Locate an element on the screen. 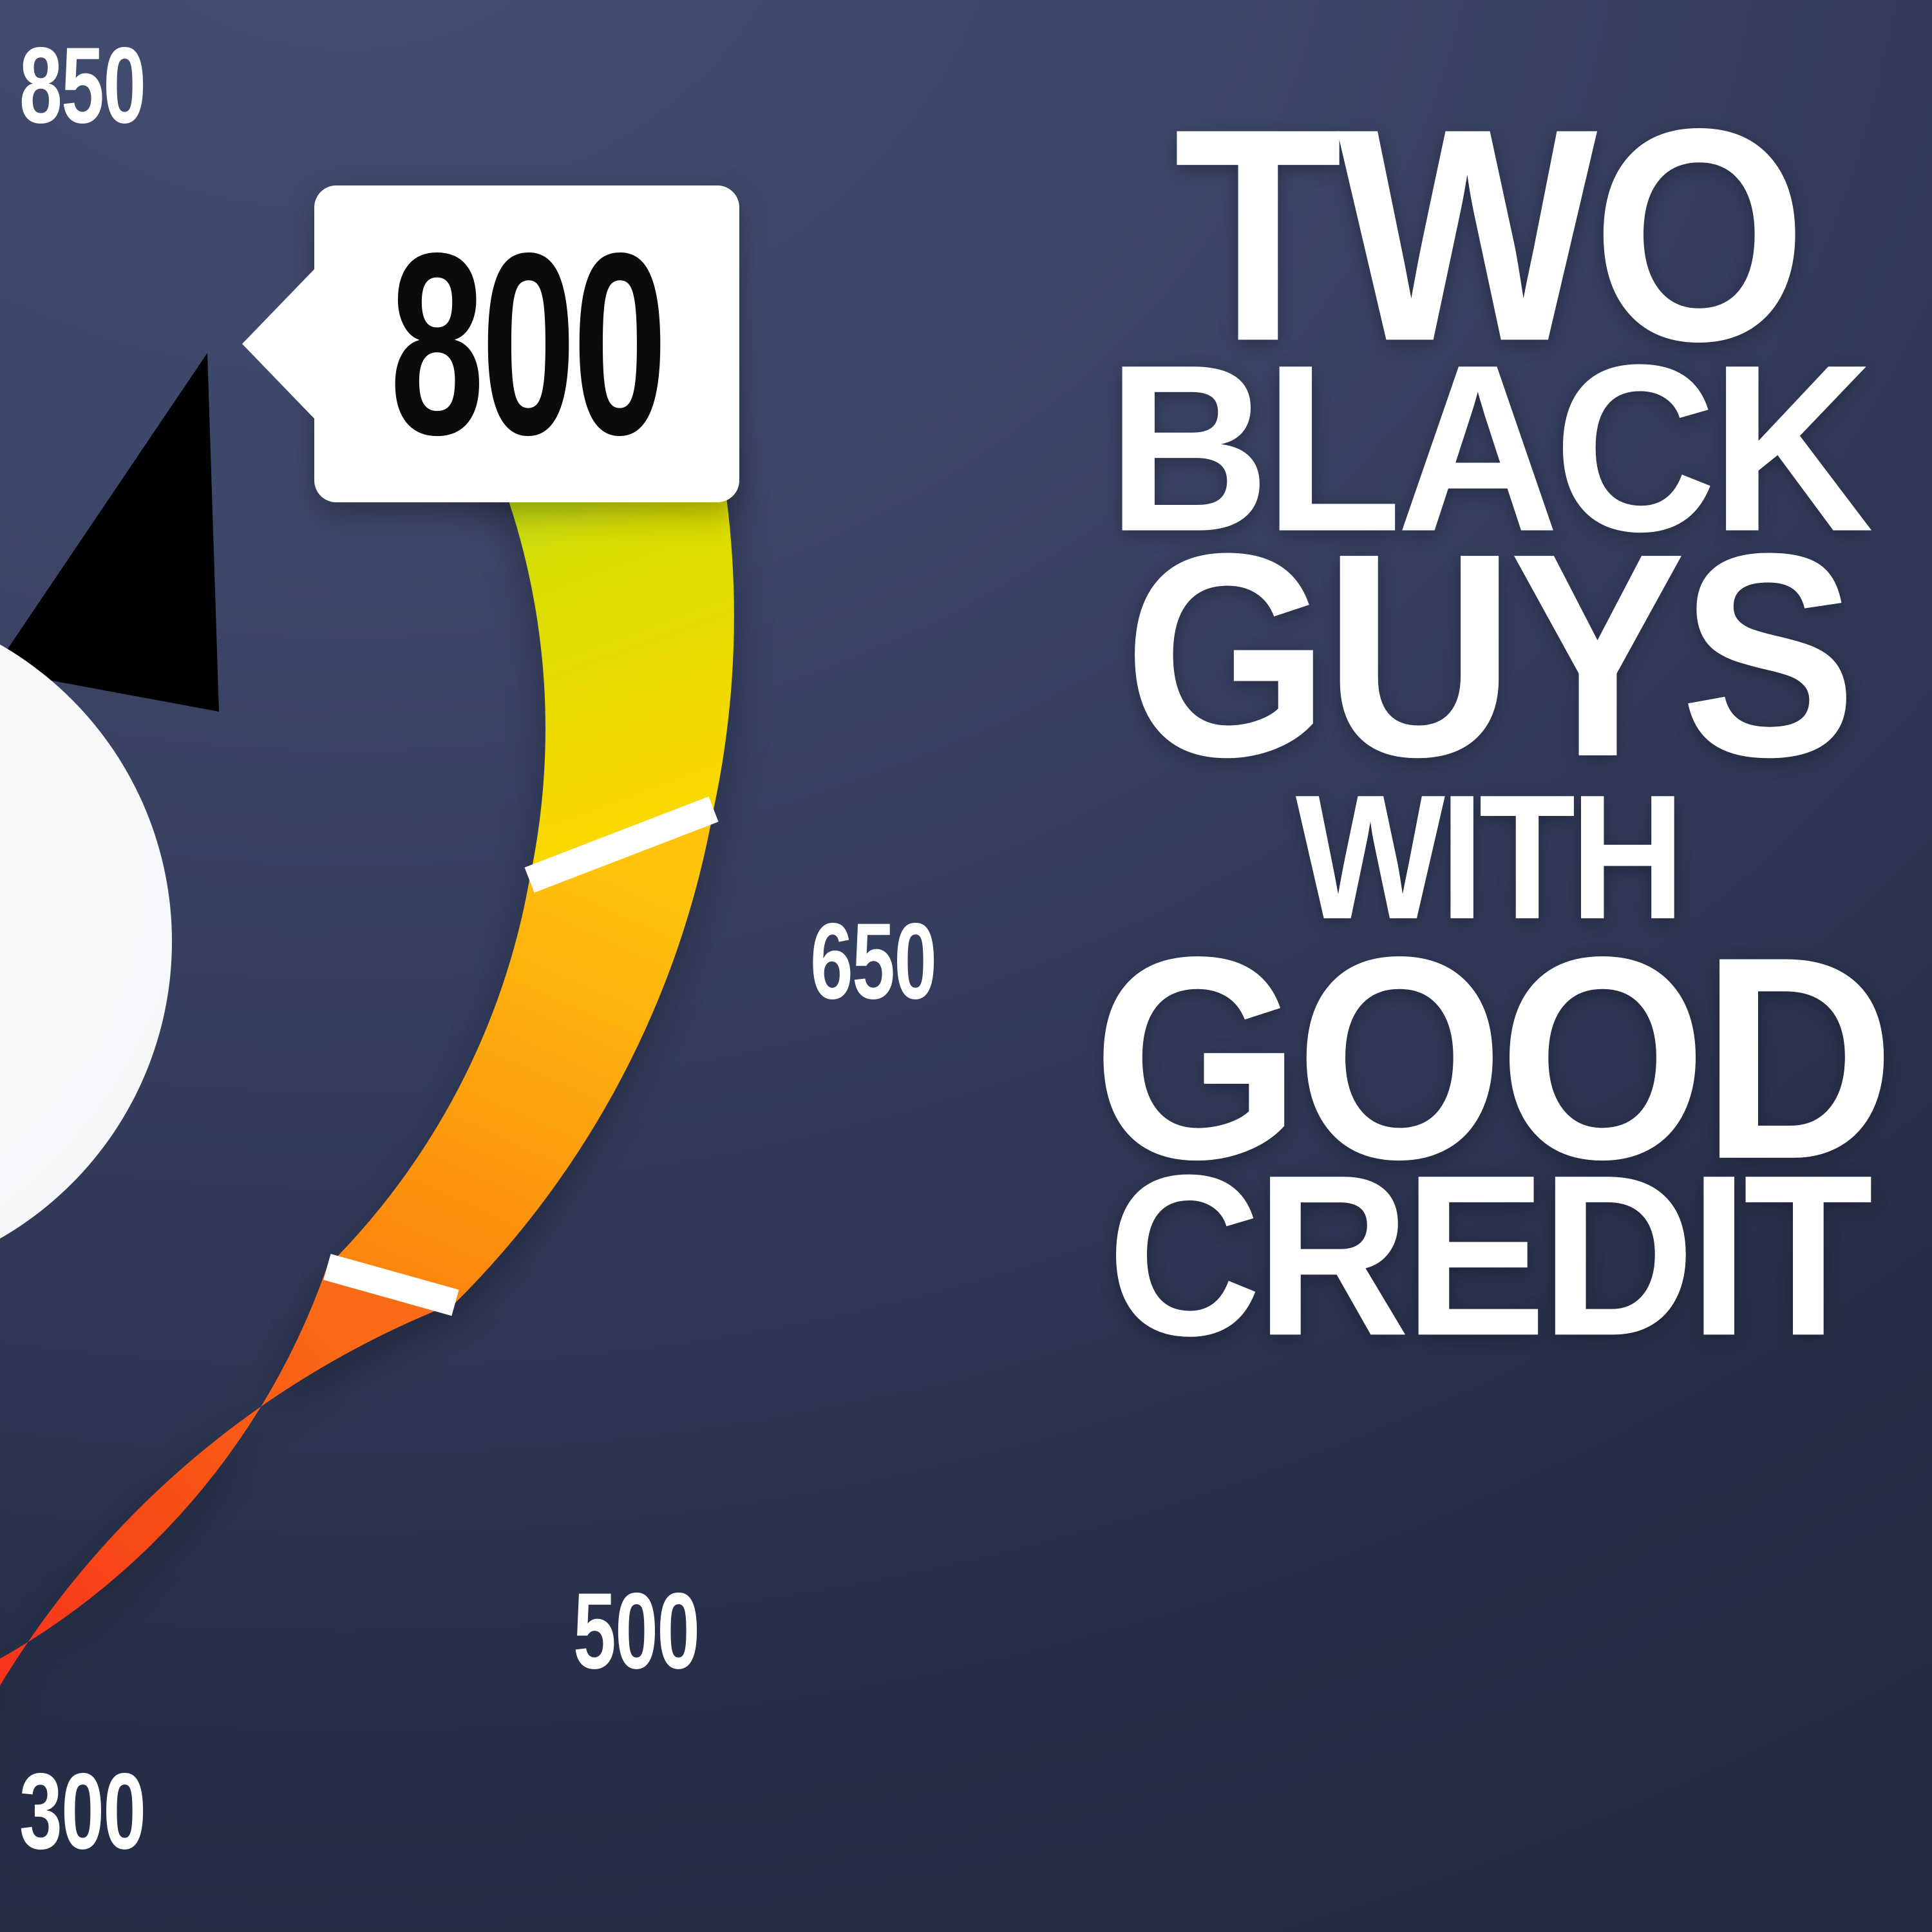 This screenshot has height=1932, width=1932. gauge-hub is located at coordinates (86, 942).